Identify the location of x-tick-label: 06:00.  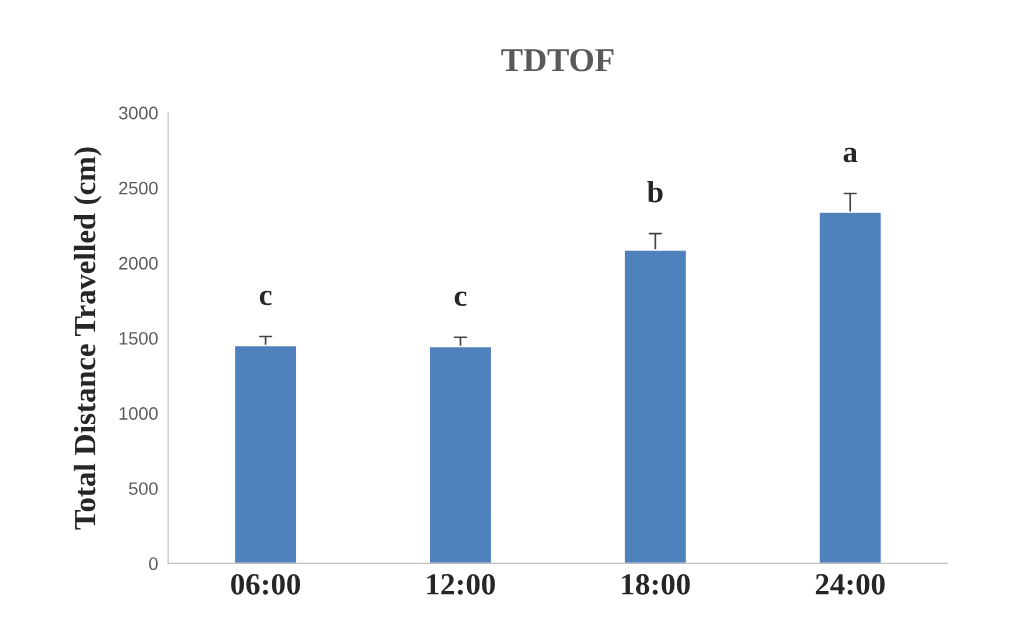
(266, 584).